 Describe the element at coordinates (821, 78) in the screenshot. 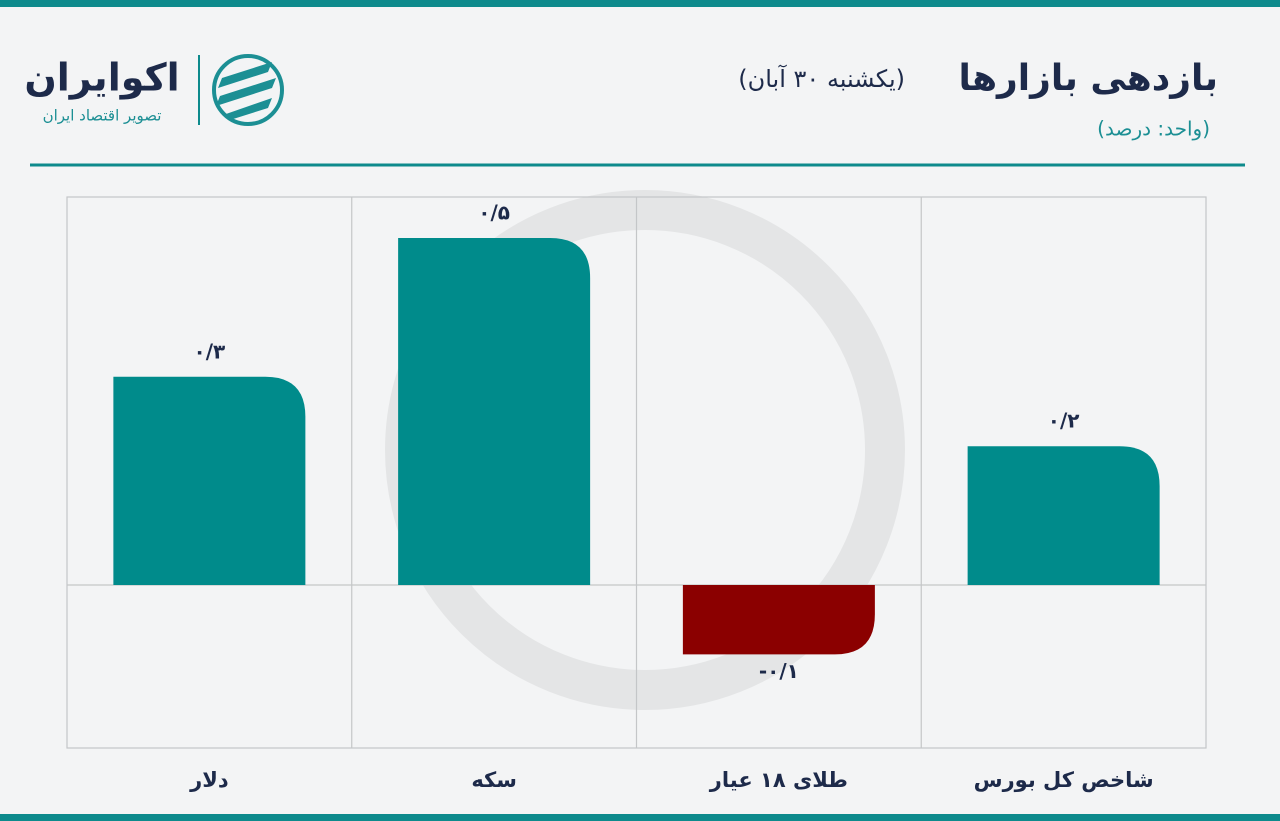

I see `chart-subtitle: (یکشنبه ۳۰ آبان)` at that location.